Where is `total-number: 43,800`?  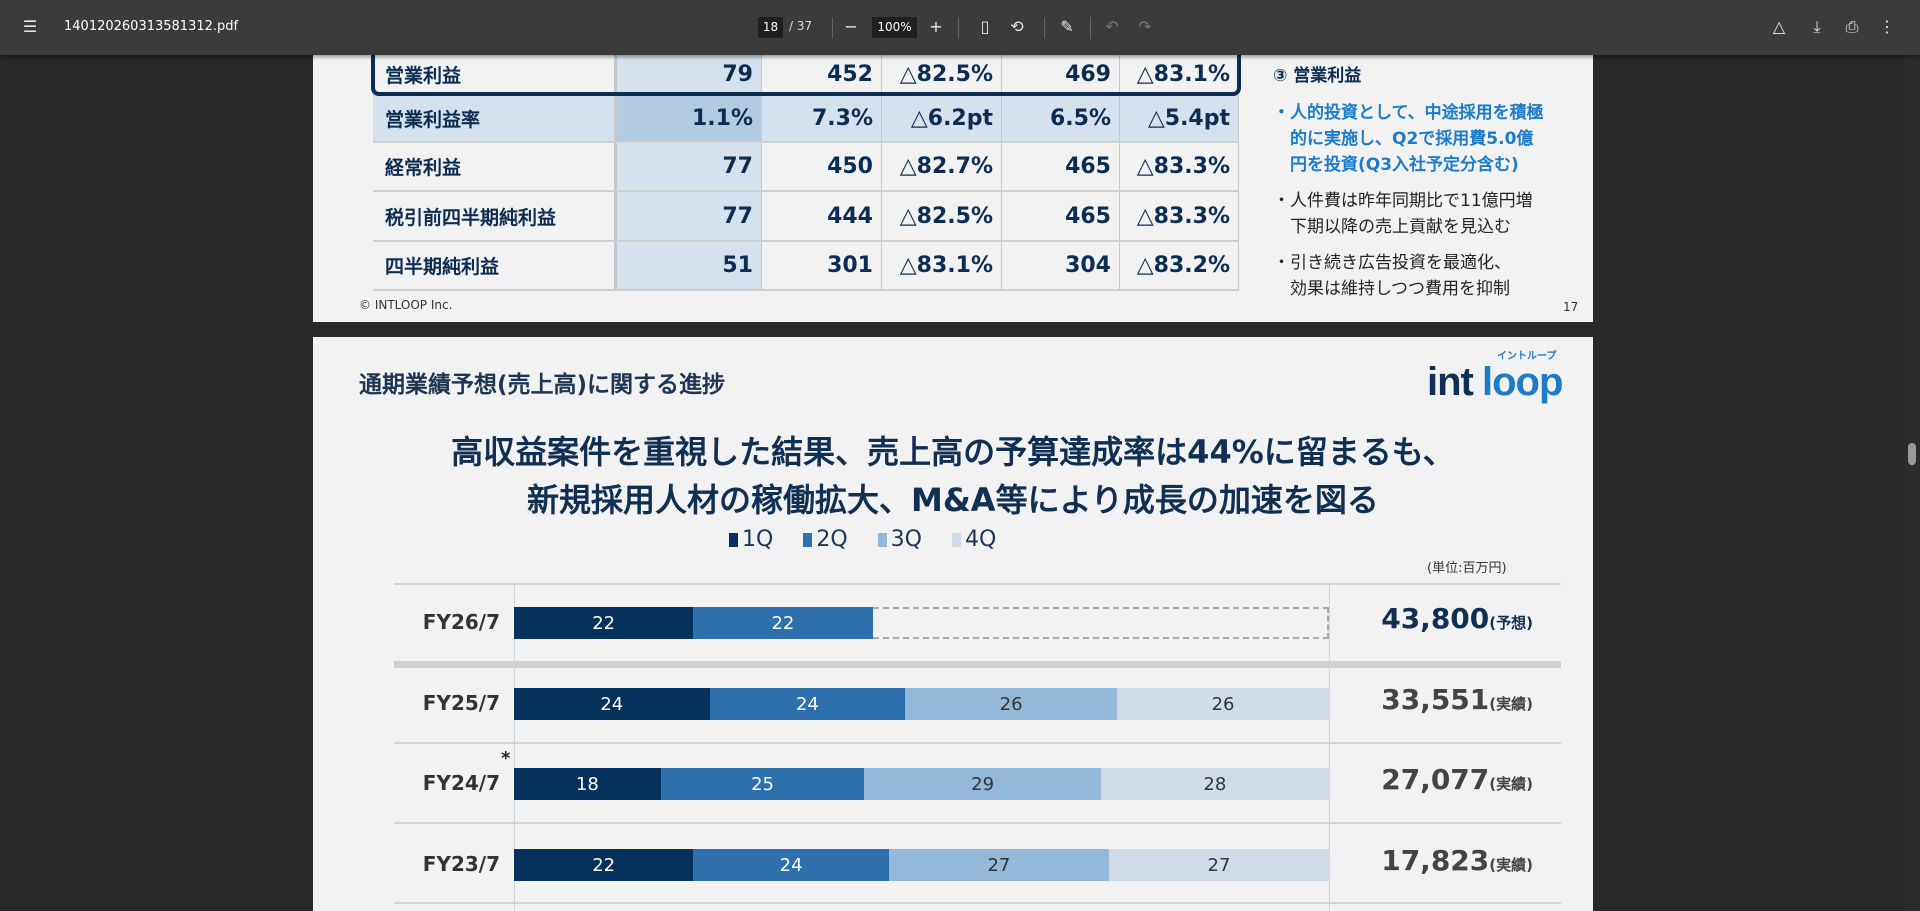
total-number: 43,800 is located at coordinates (1435, 618).